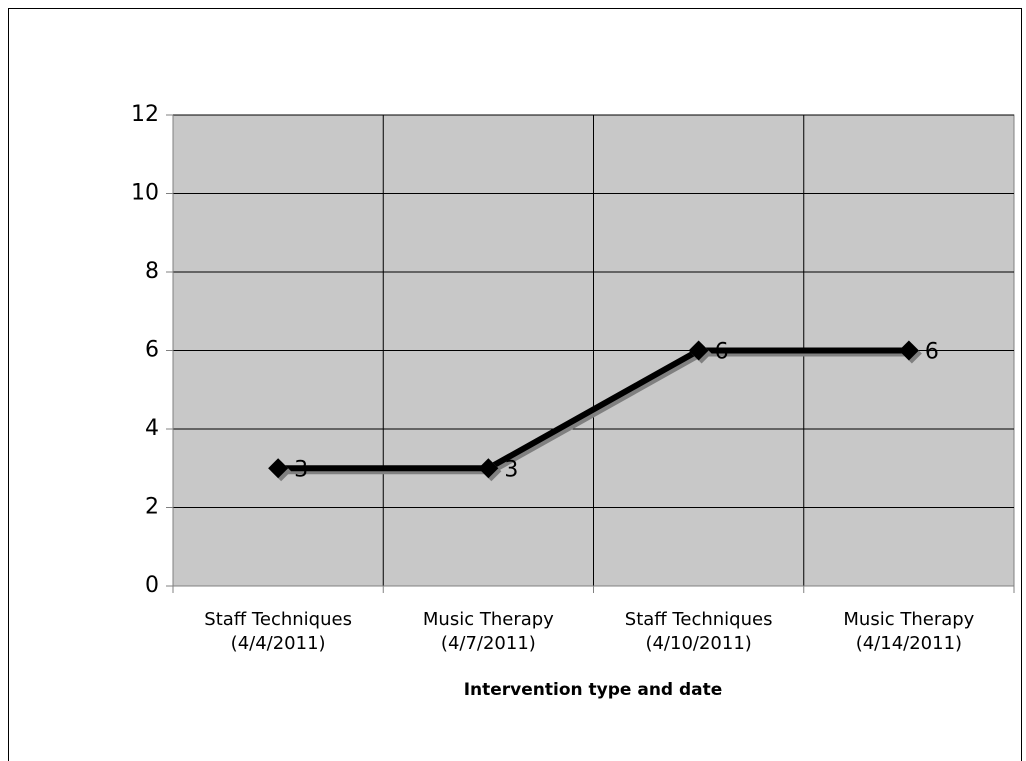 This screenshot has height=761, width=1026. Describe the element at coordinates (278, 631) in the screenshot. I see `x-tick-label: Staff Techniques (4/4/2011)` at that location.